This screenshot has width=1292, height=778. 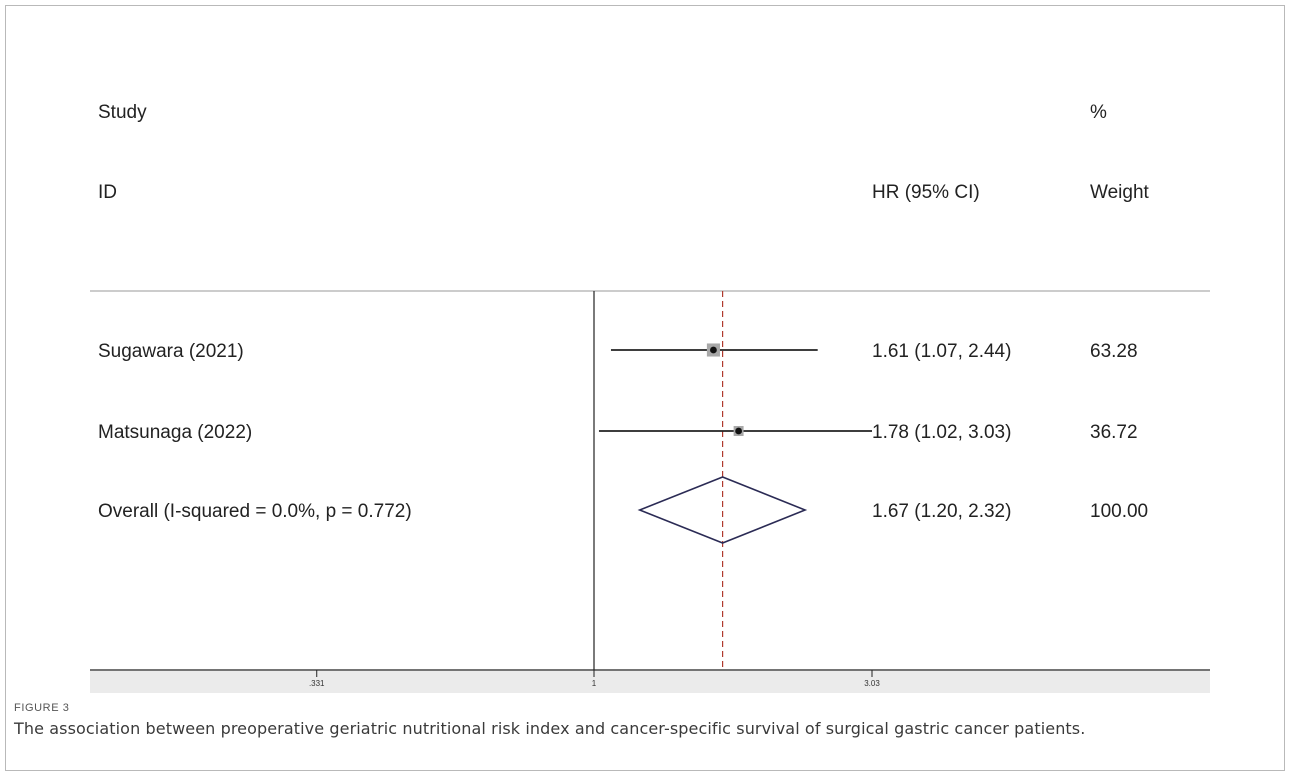 I want to click on overall-diamond, so click(x=722, y=510).